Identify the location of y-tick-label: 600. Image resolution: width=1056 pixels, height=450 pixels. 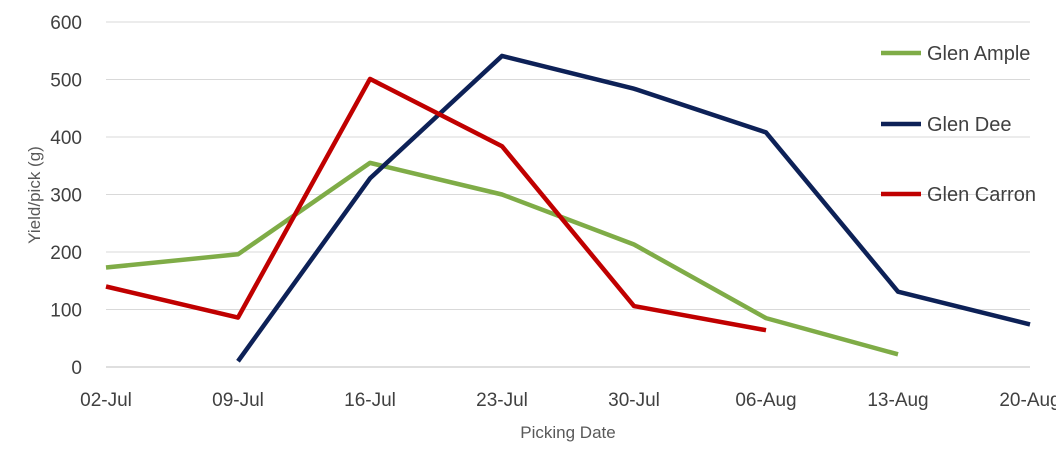
(66, 23).